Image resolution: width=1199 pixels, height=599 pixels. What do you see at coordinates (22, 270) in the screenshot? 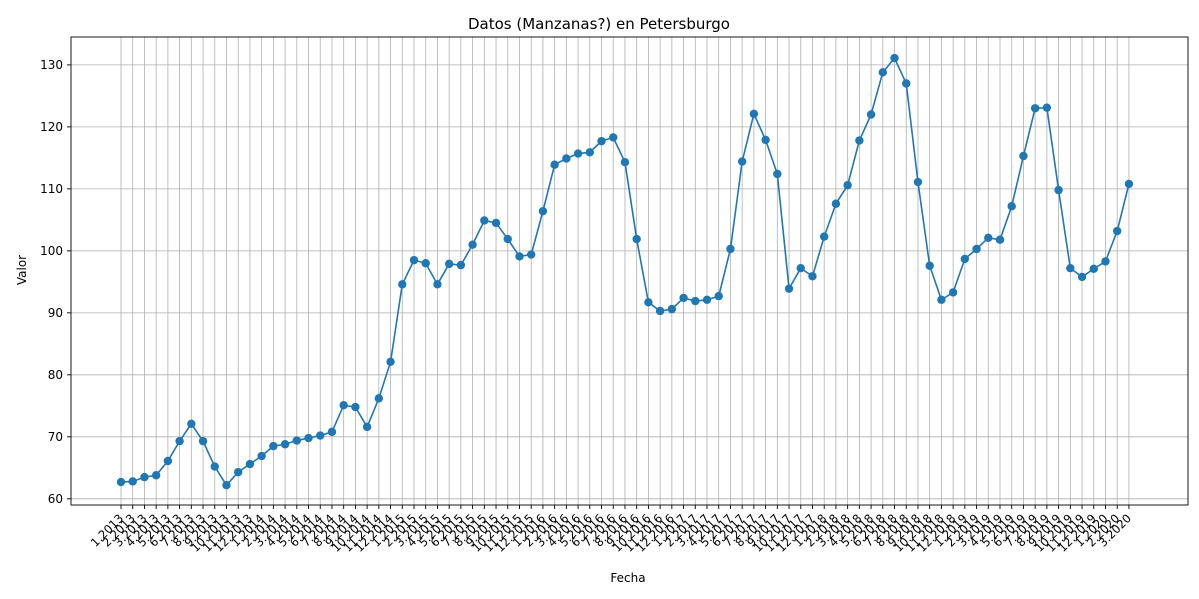
I see `y-axis-label: Valor` at bounding box center [22, 270].